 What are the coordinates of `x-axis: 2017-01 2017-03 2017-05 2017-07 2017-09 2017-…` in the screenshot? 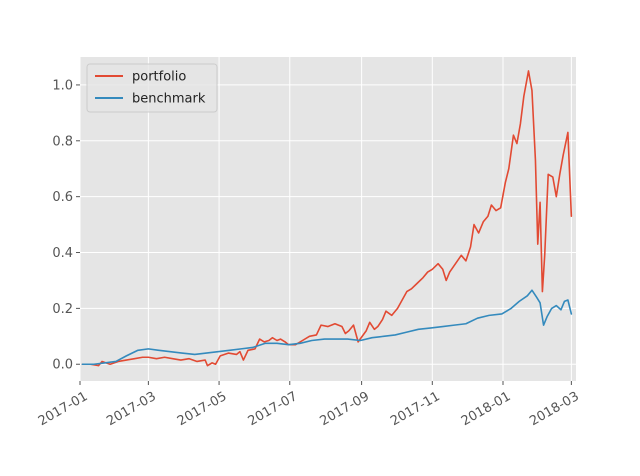 It's located at (309, 405).